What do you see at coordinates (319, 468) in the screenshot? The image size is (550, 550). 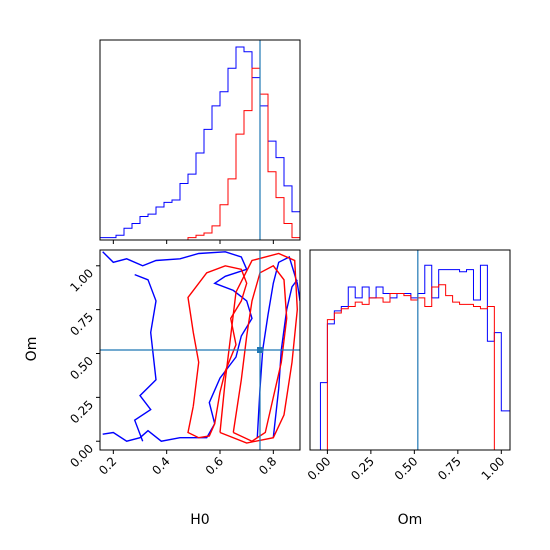 I see `om-xtick-label: 0.00` at bounding box center [319, 468].